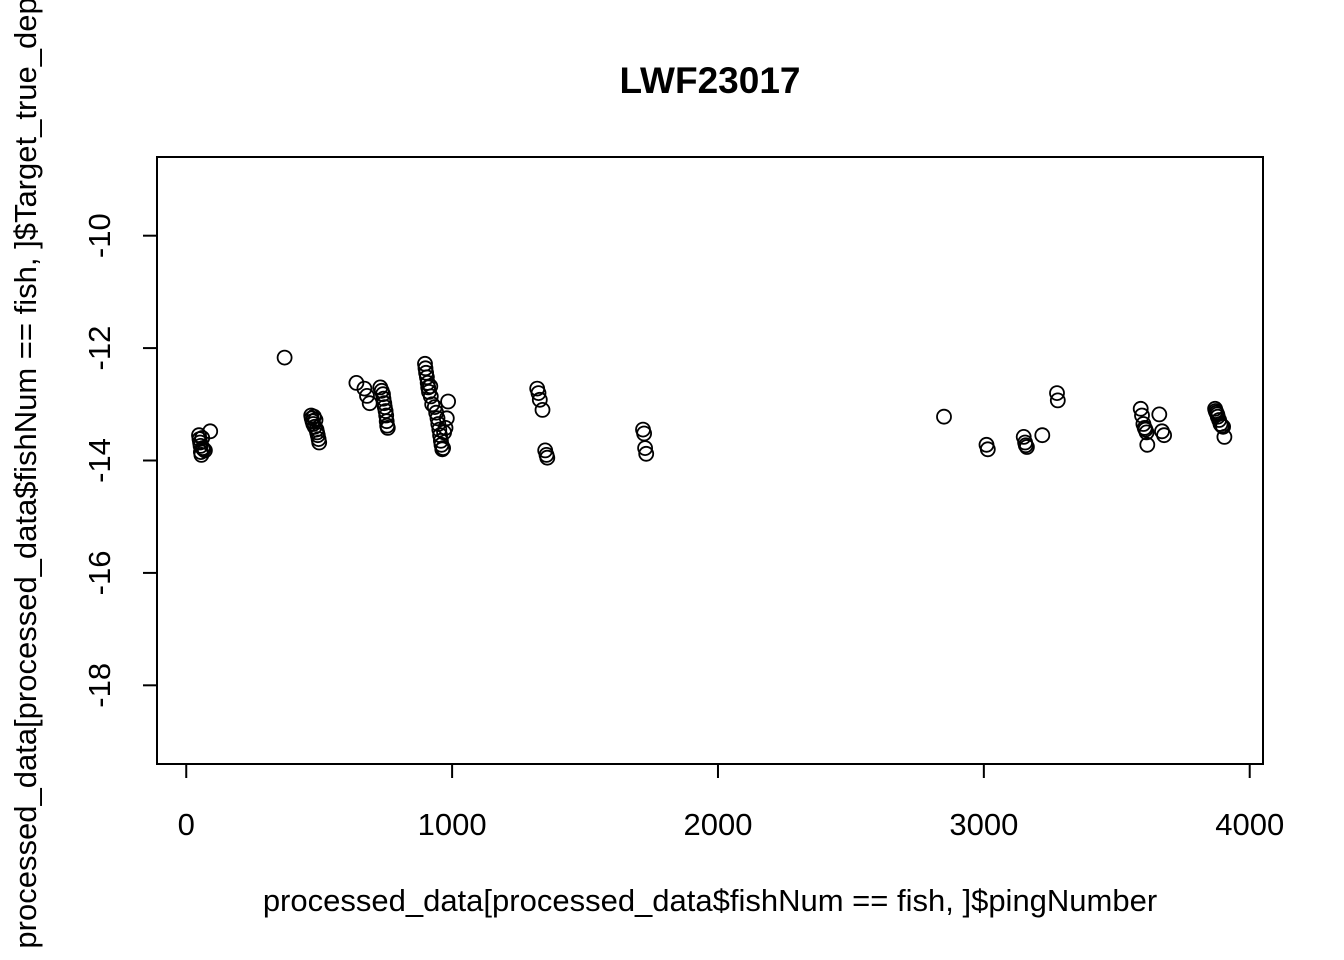 Image resolution: width=1344 pixels, height=960 pixels. Describe the element at coordinates (99, 573) in the screenshot. I see `y-tick-label: -16` at that location.